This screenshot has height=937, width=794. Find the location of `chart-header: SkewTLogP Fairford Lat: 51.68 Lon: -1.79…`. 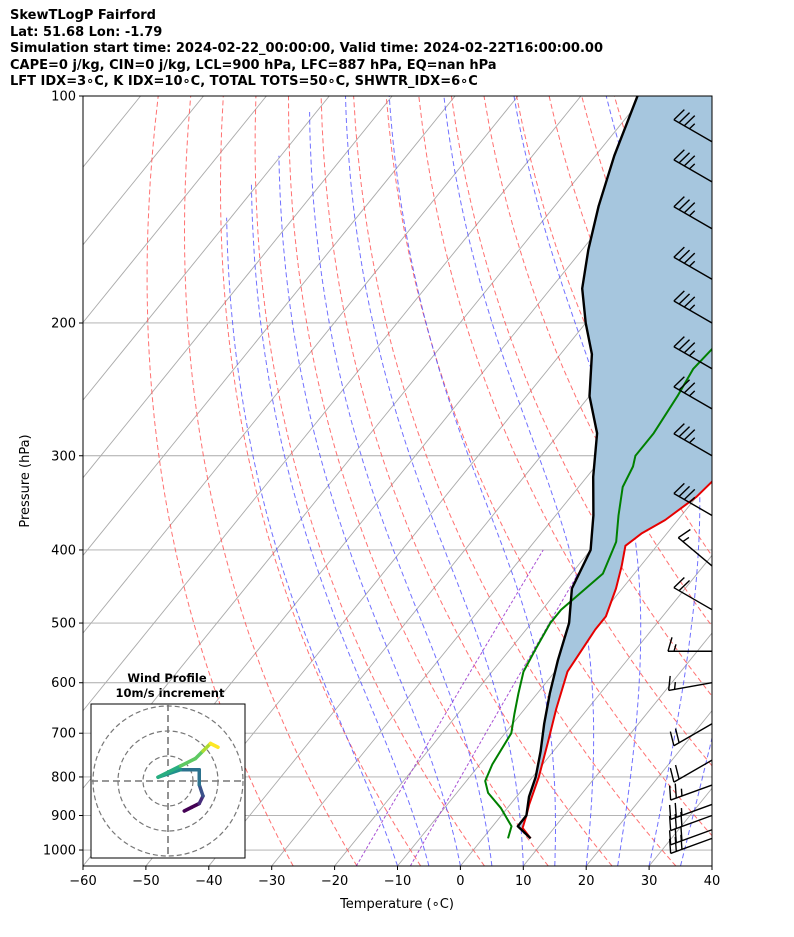

chart-header: SkewTLogP Fairford Lat: 51.68 Lon: -1.79… is located at coordinates (306, 49).